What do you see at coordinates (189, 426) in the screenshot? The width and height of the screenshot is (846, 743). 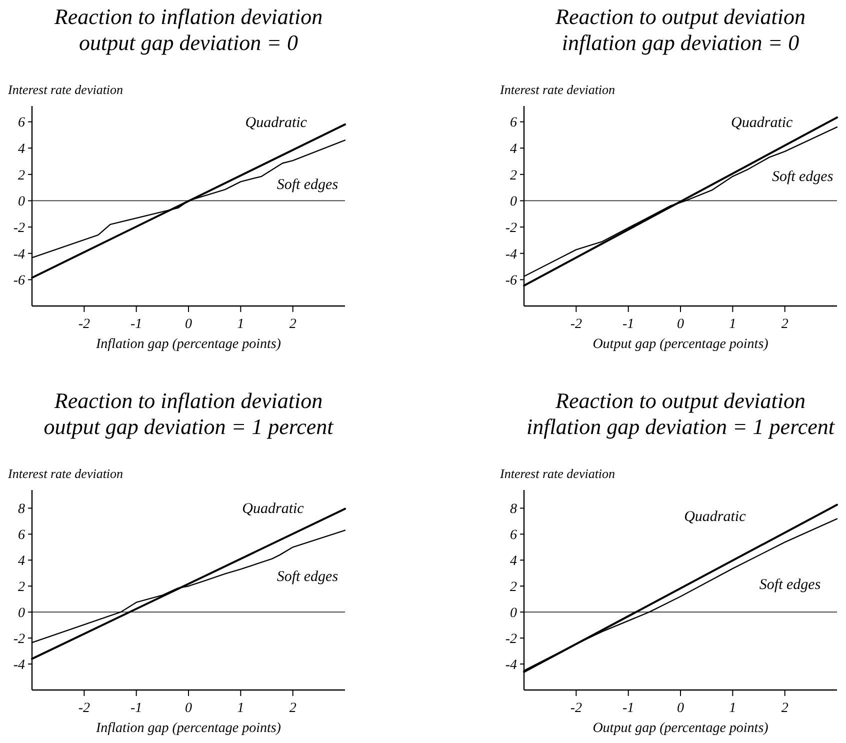 I see `chart-subtitle: output gap deviation = 1 percent` at bounding box center [189, 426].